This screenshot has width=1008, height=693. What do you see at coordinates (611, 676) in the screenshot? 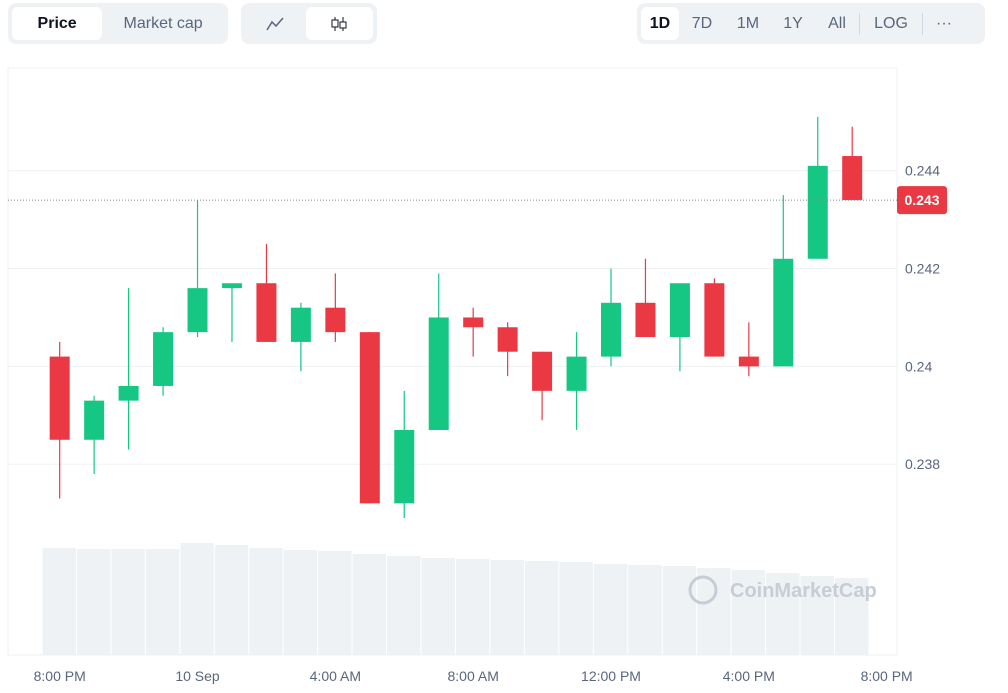
I see `x-tick-label: 12:00 PM` at bounding box center [611, 676].